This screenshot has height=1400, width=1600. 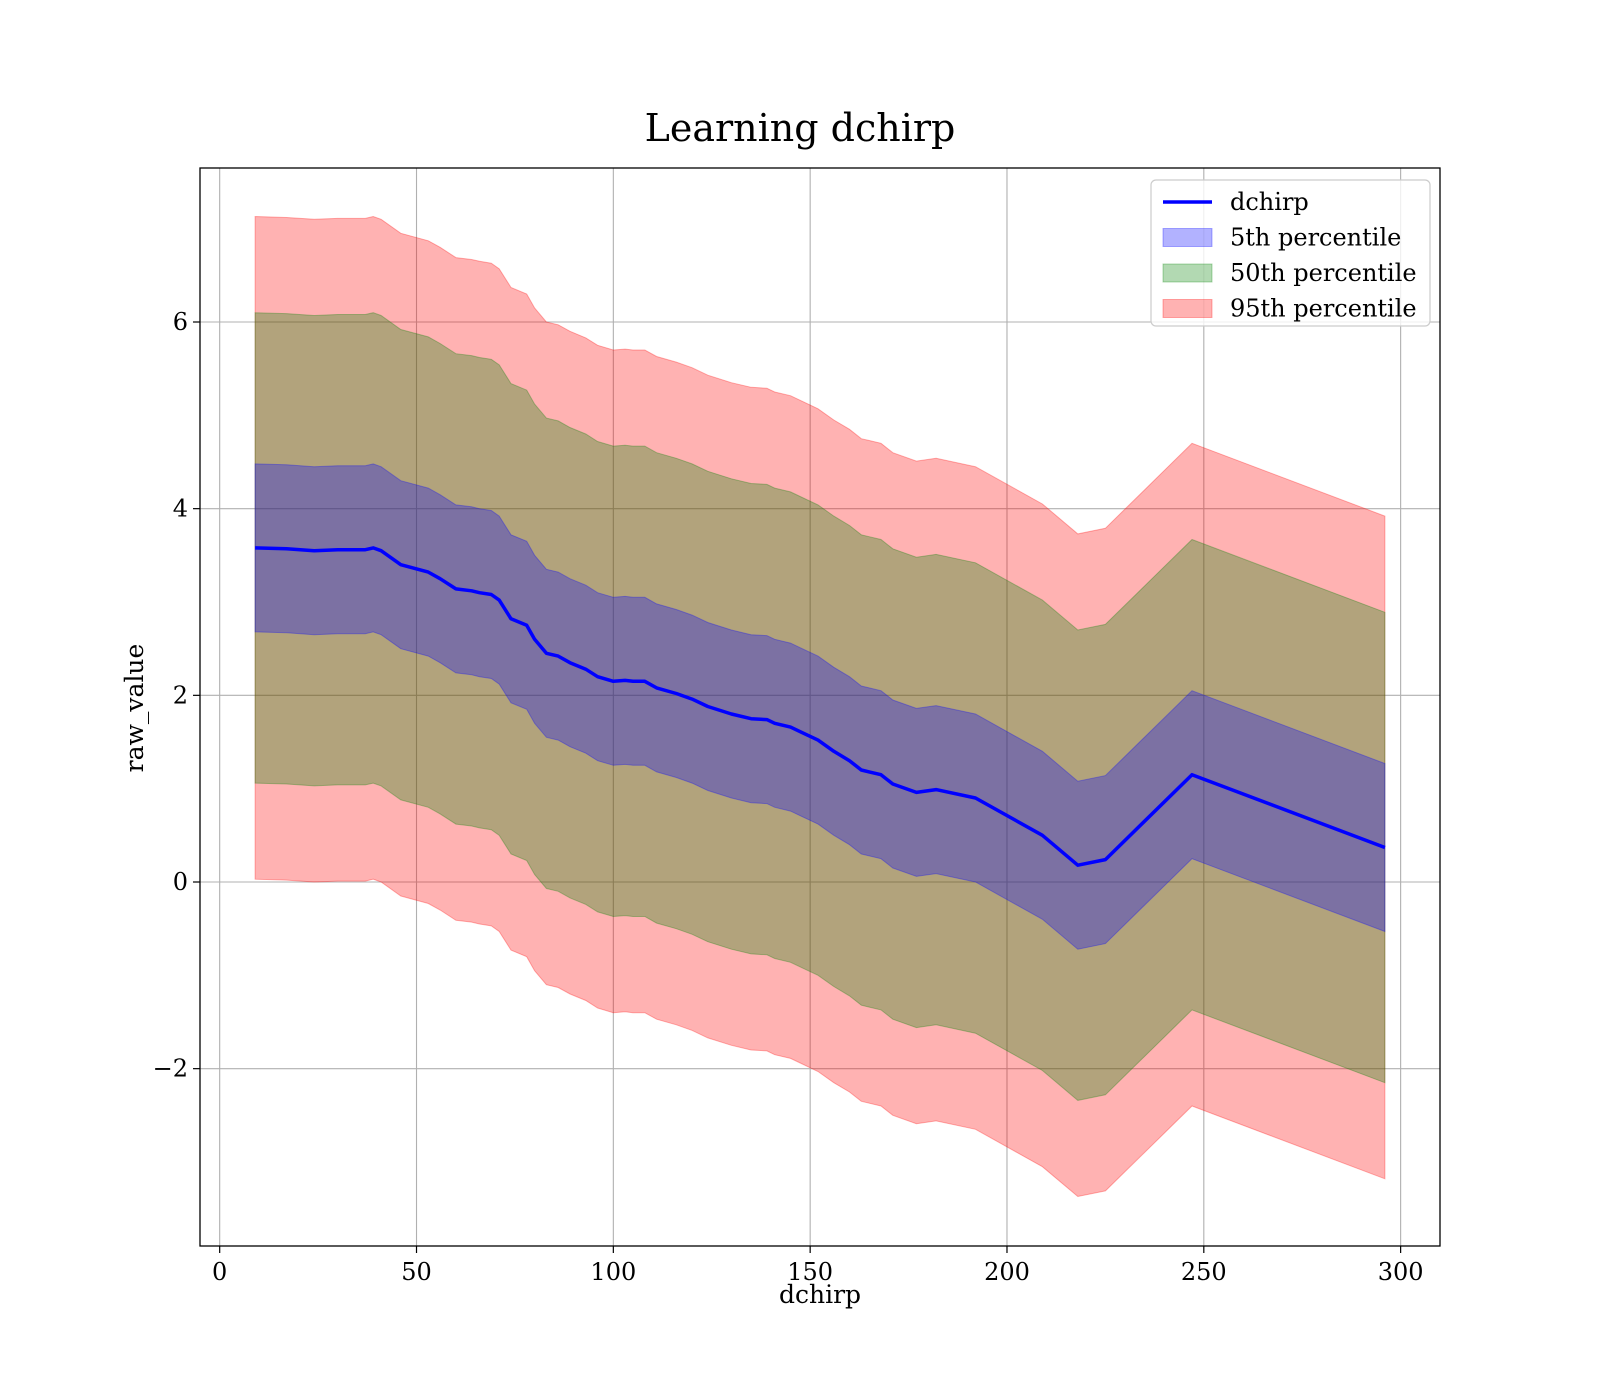 What do you see at coordinates (416, 1272) in the screenshot?
I see `x-tick-label: 50` at bounding box center [416, 1272].